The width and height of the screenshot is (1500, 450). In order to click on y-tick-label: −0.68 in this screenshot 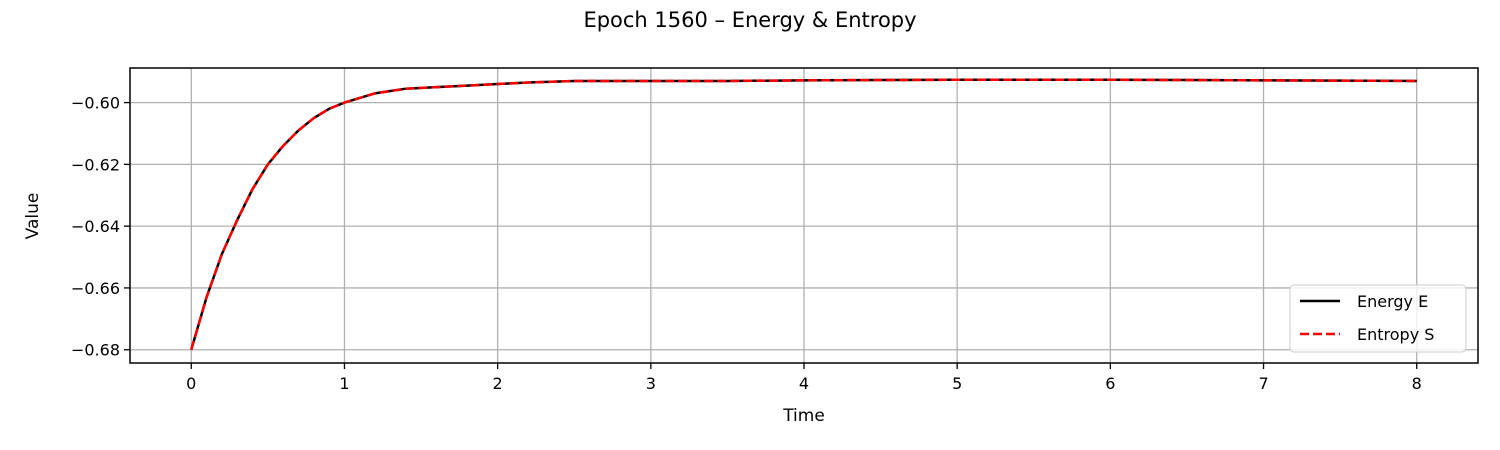, I will do `click(95, 350)`.